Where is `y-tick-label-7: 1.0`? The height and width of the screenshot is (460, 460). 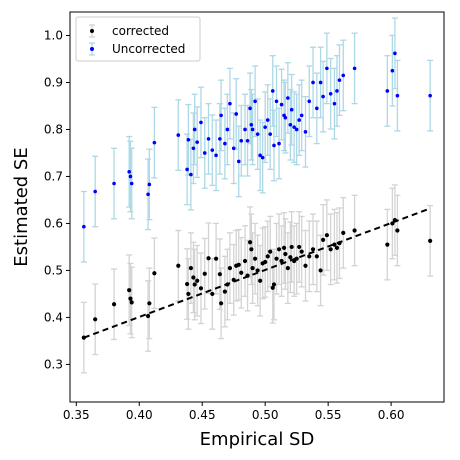
y-tick-label-7: 1.0 is located at coordinates (53, 35).